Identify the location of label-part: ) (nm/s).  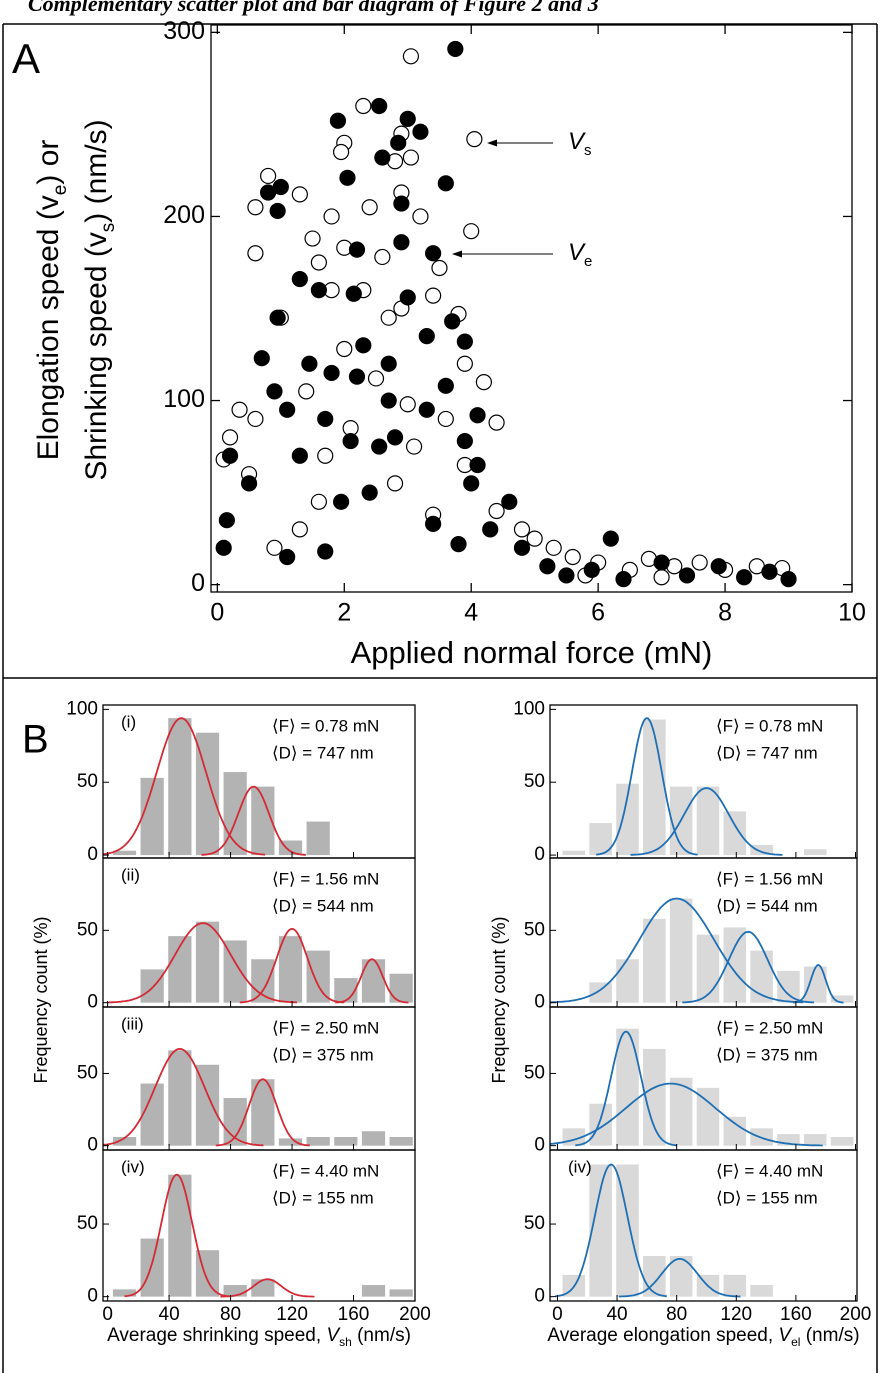
(96, 170).